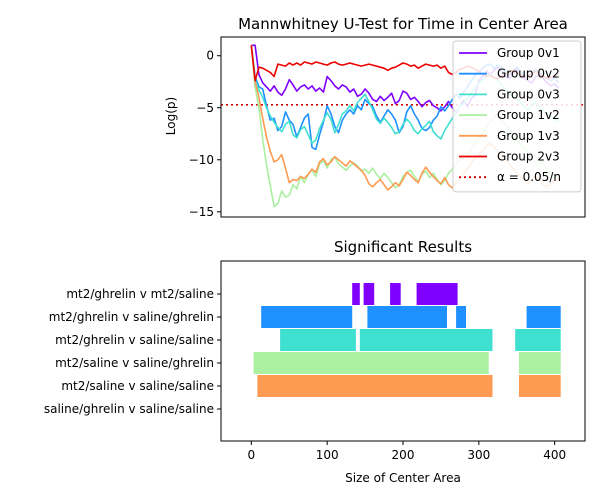 The image size is (600, 500). Describe the element at coordinates (528, 136) in the screenshot. I see `legend-label: Group 1v3` at that location.